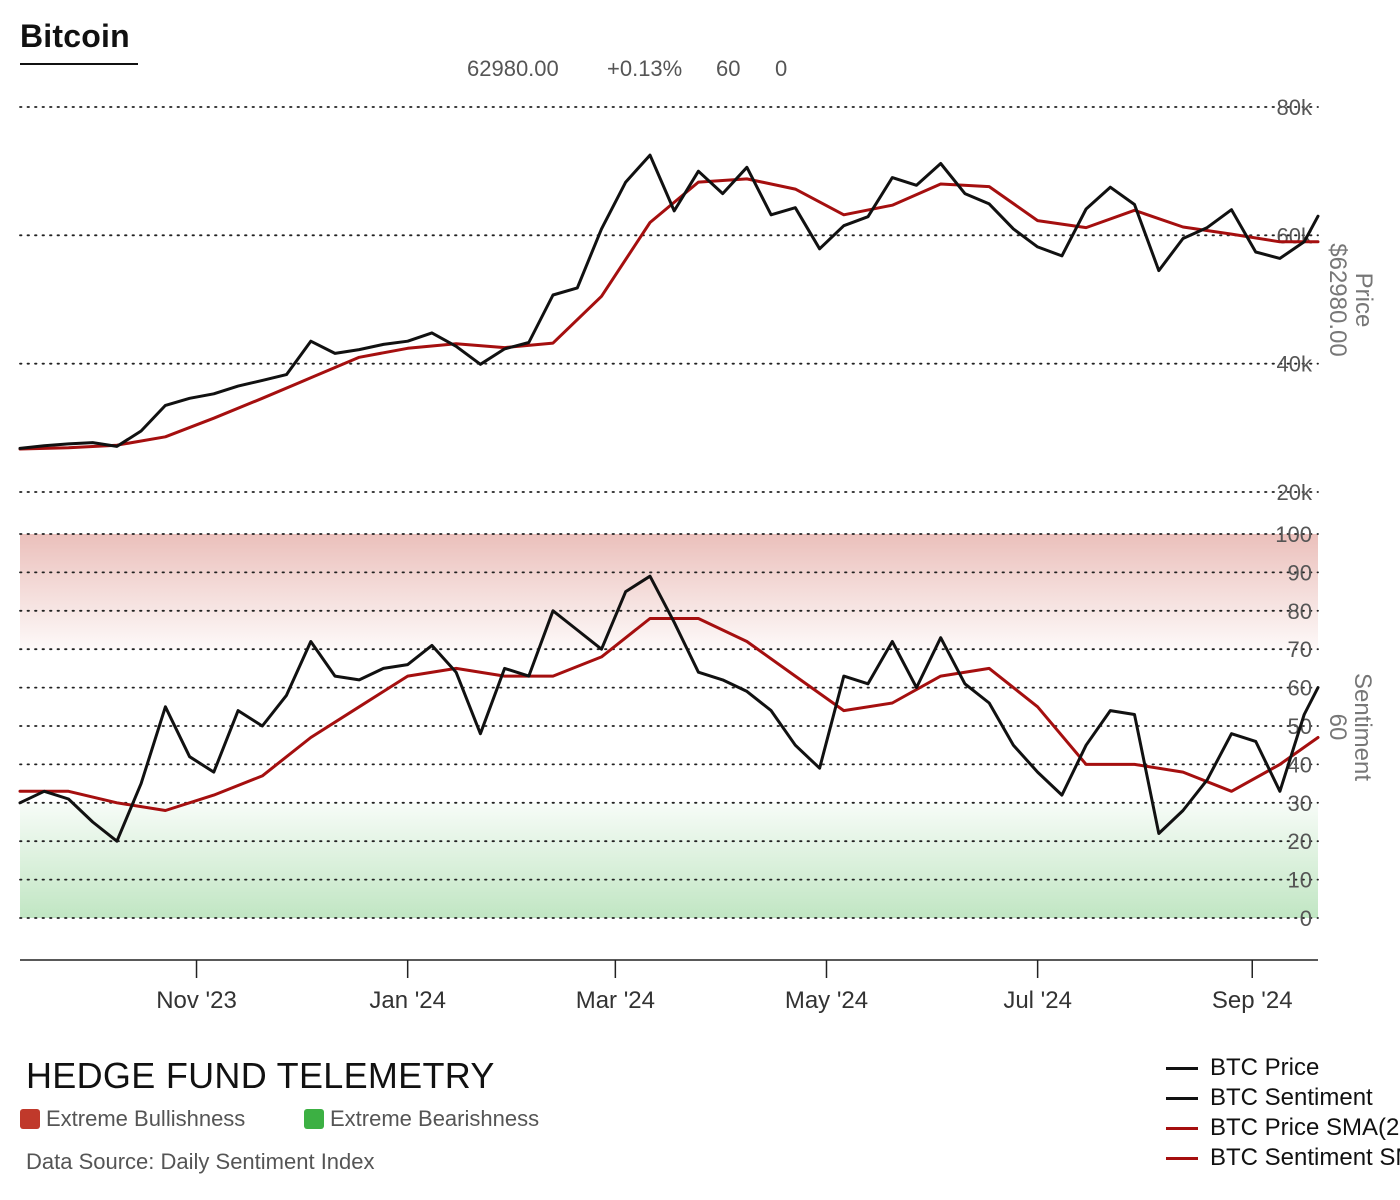 The height and width of the screenshot is (1200, 1400). Describe the element at coordinates (1337, 727) in the screenshot. I see `sentiment-current-label: 60` at that location.